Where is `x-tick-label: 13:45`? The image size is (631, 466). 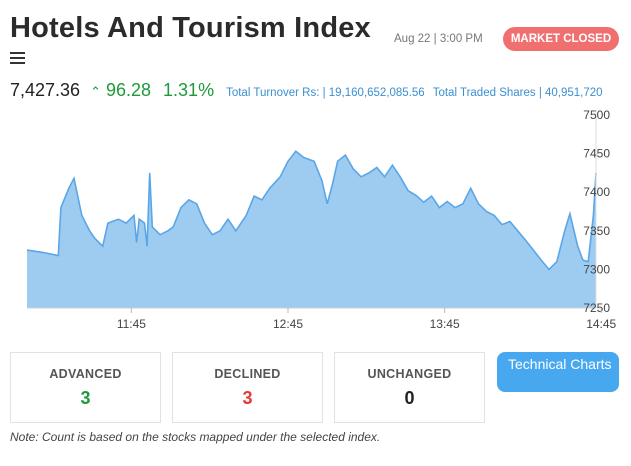 x-tick-label: 13:45 is located at coordinates (445, 324).